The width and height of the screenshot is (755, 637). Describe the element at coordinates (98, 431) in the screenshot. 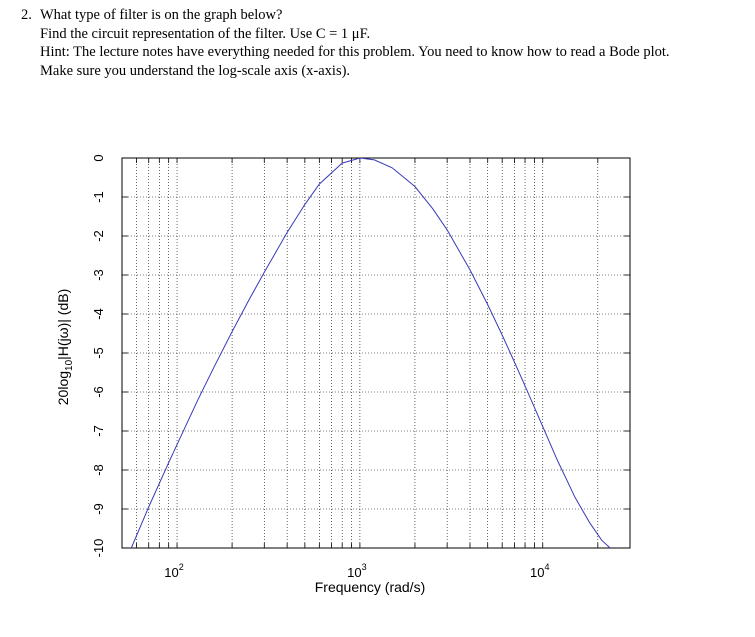

I see `y-tick-label: -7` at that location.